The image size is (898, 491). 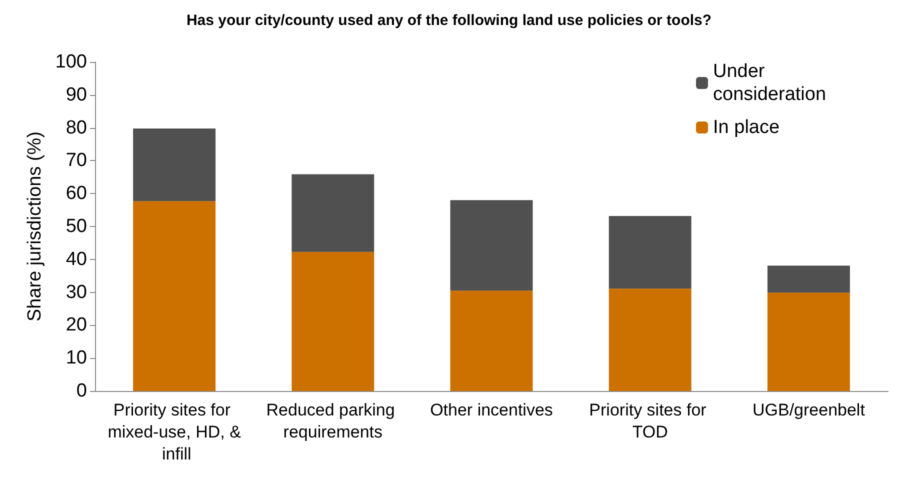 I want to click on y-tick-label: 30, so click(x=76, y=292).